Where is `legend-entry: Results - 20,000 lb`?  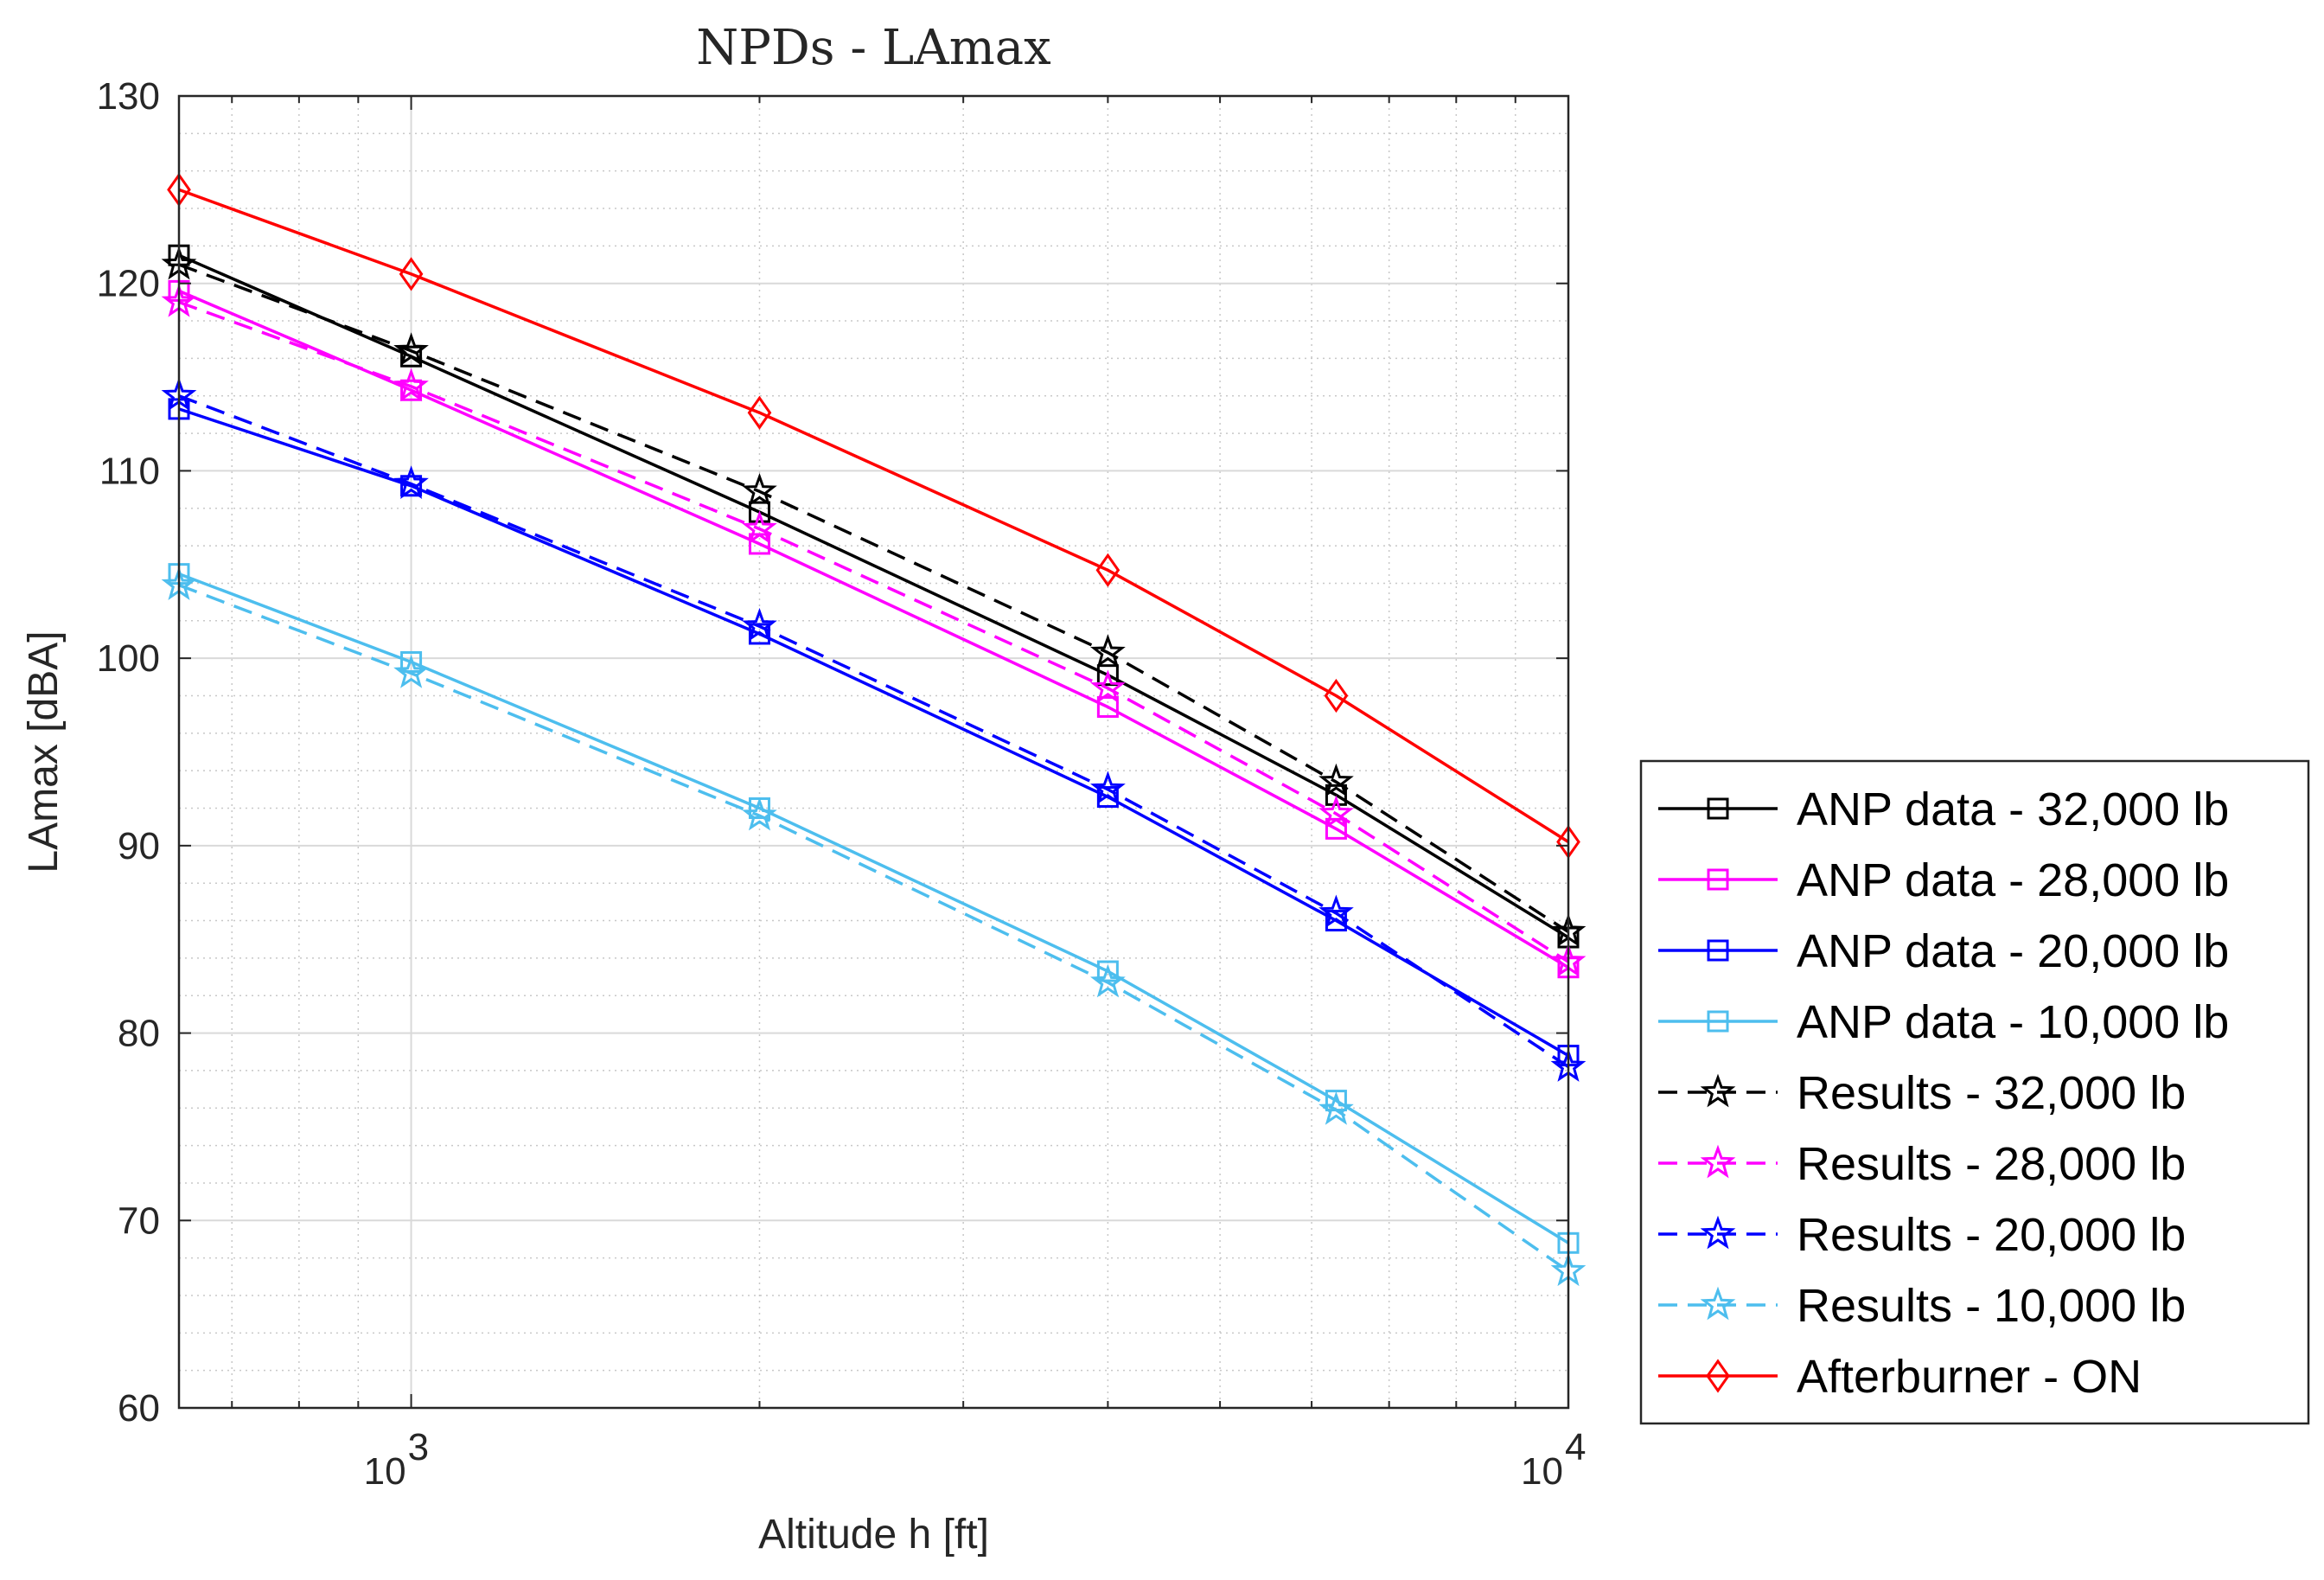 legend-entry: Results - 20,000 lb is located at coordinates (1922, 1235).